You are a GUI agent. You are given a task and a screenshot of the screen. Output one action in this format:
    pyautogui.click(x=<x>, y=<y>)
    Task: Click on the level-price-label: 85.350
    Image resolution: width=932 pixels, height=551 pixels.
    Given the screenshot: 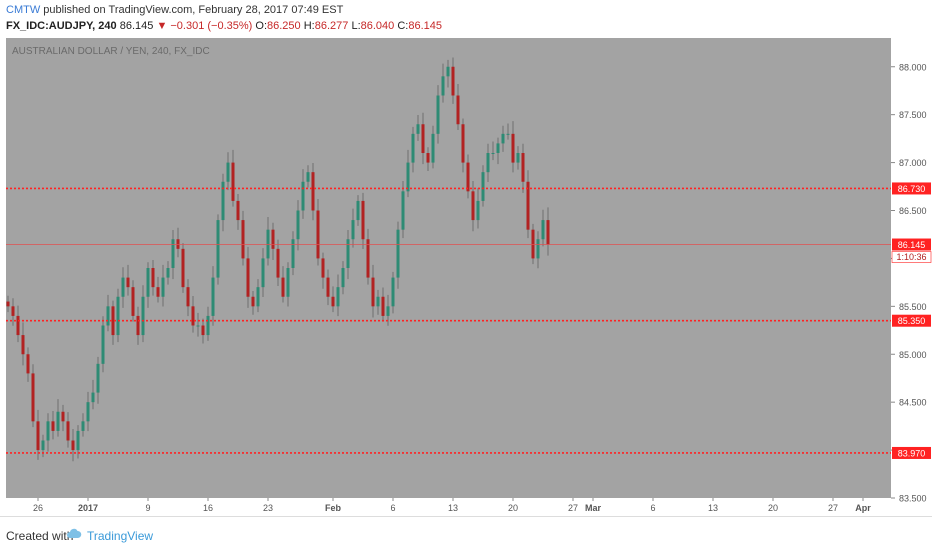 What is the action you would take?
    pyautogui.click(x=912, y=321)
    